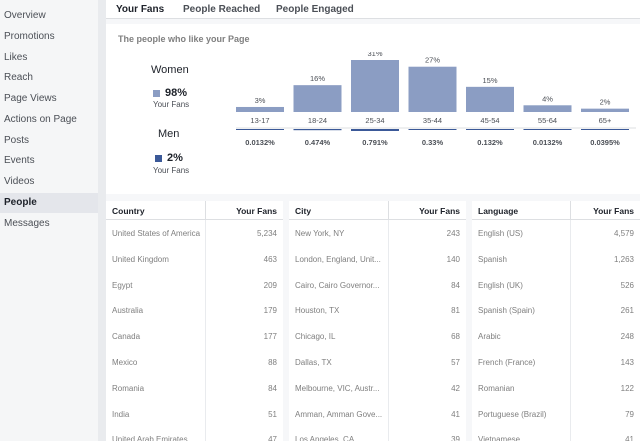  Describe the element at coordinates (222, 9) in the screenshot. I see `tab-people-reached: People Reached` at that location.